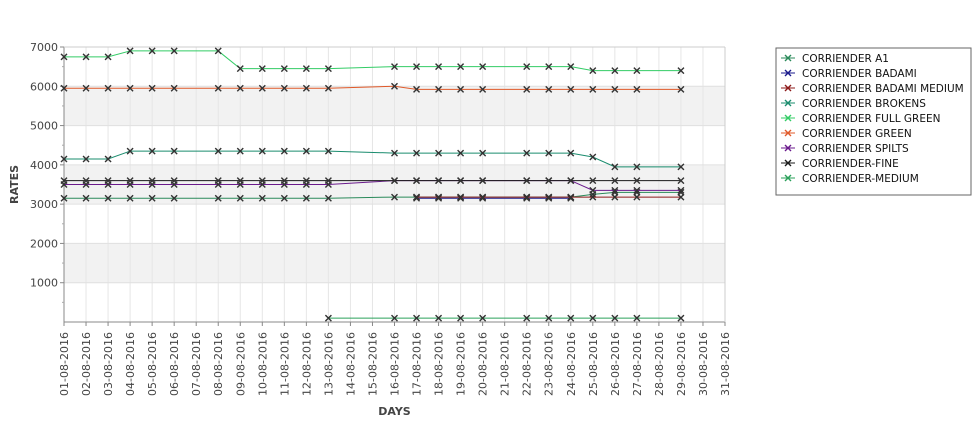  I want to click on legend-item: CORRIENDER-MEDIUM, so click(850, 179).